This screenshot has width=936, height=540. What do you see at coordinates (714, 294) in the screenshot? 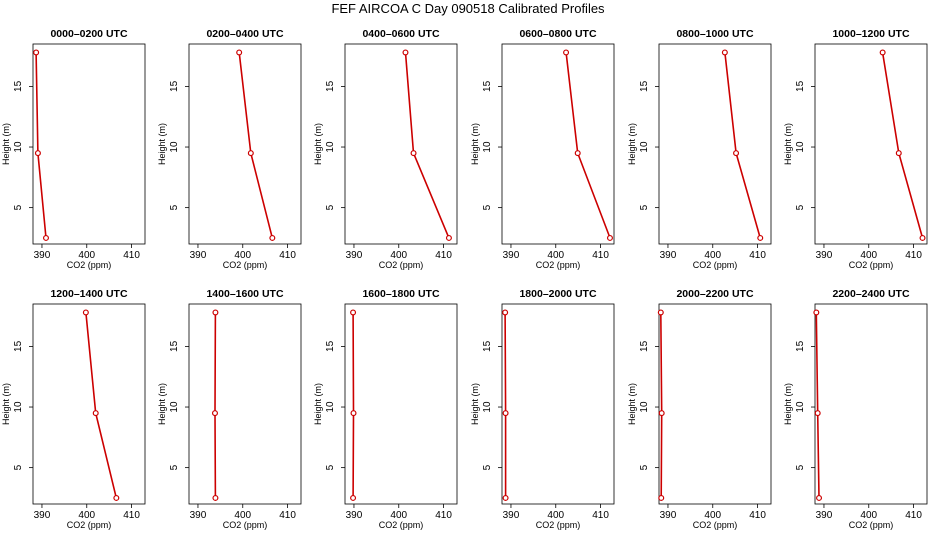
I see `panel-title: 2000–2200 UTC` at bounding box center [714, 294].